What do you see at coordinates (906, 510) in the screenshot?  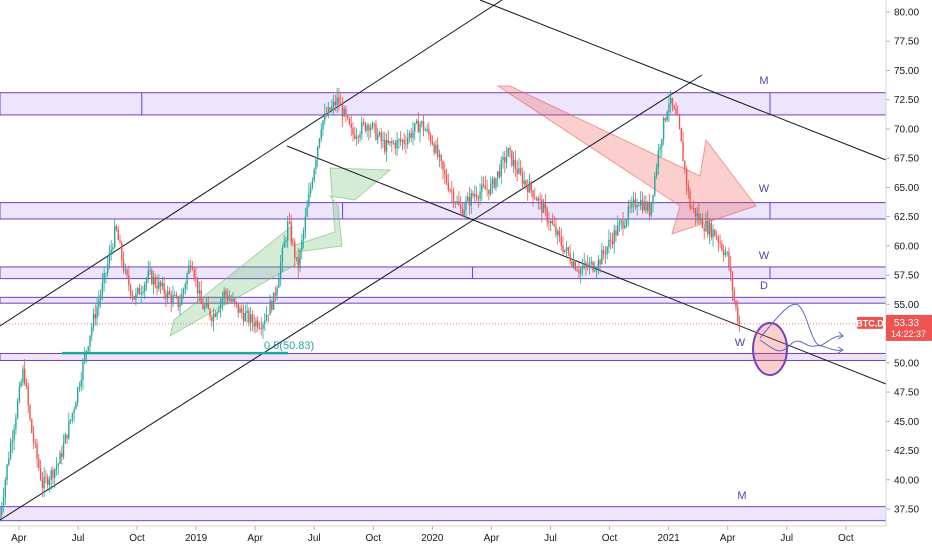 I see `y-tick-label: 37.50` at bounding box center [906, 510].